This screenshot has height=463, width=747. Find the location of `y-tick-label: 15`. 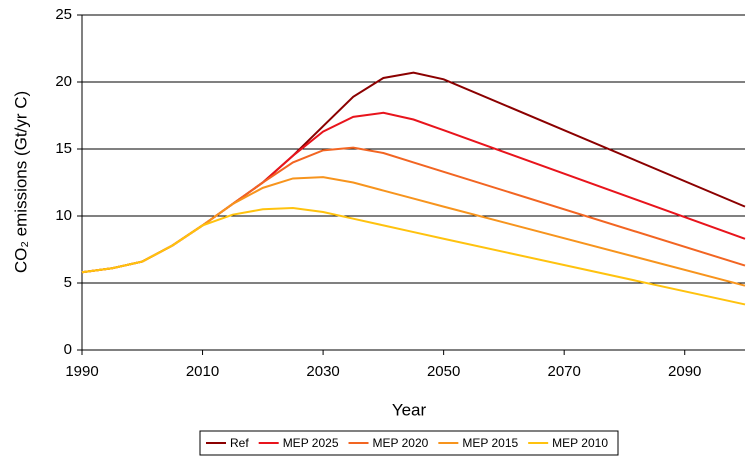

y-tick-label: 15 is located at coordinates (63, 148).